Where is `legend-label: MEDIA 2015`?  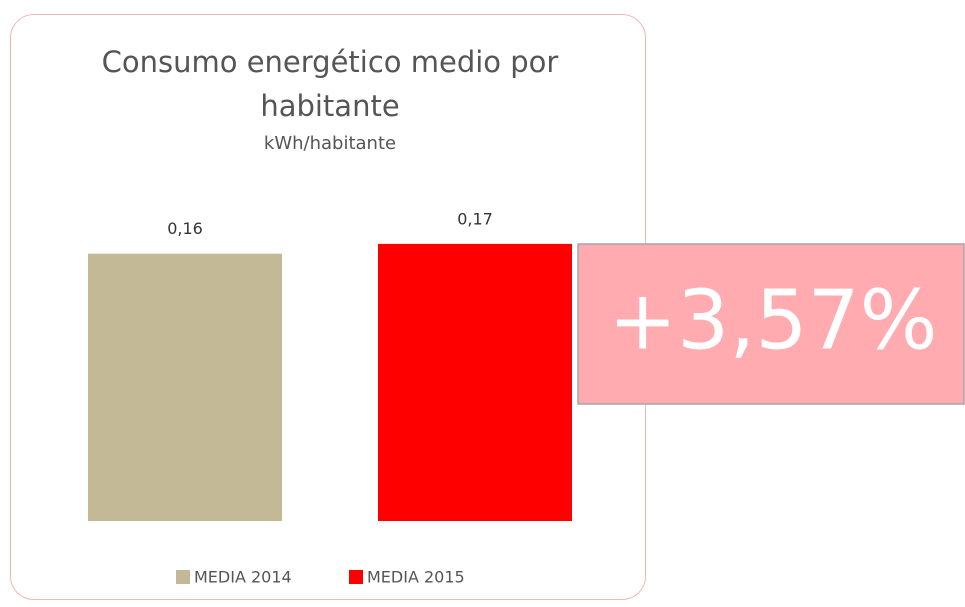 legend-label: MEDIA 2015 is located at coordinates (416, 577).